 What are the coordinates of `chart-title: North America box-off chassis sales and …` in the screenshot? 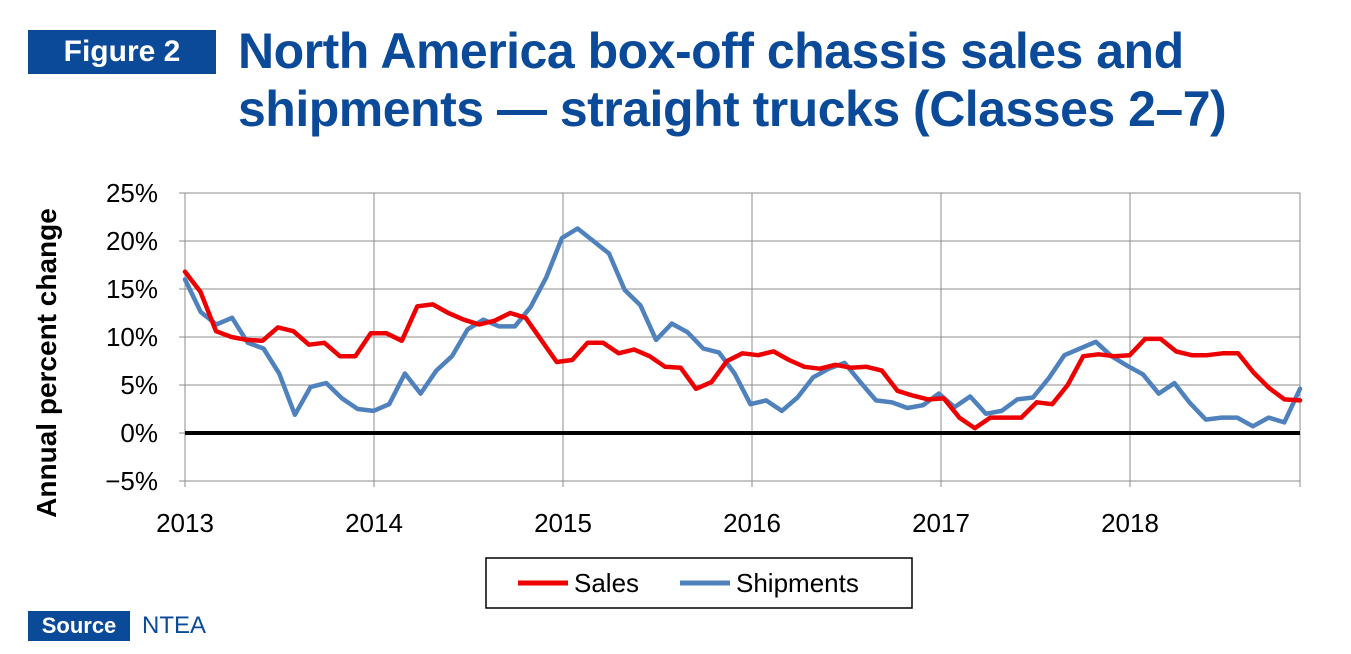 It's located at (732, 80).